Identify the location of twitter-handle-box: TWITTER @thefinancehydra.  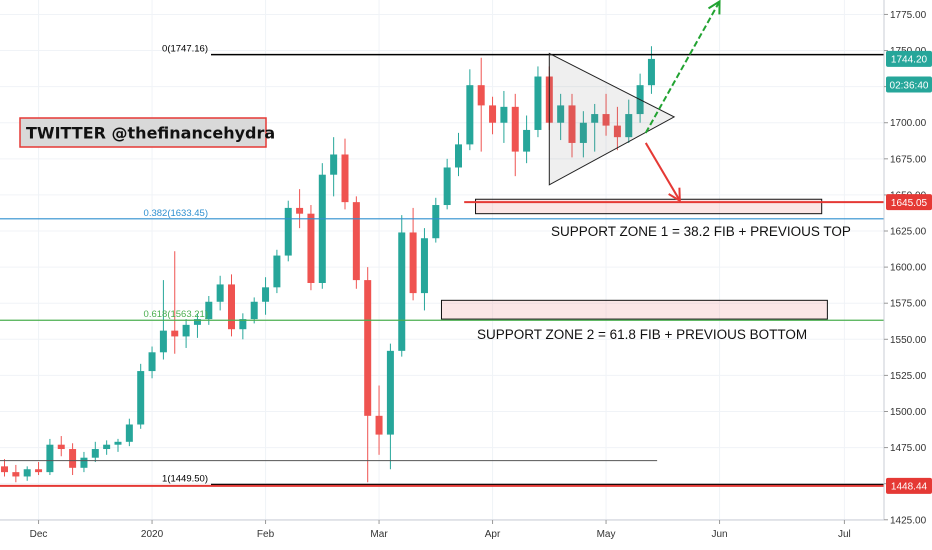
(147, 132).